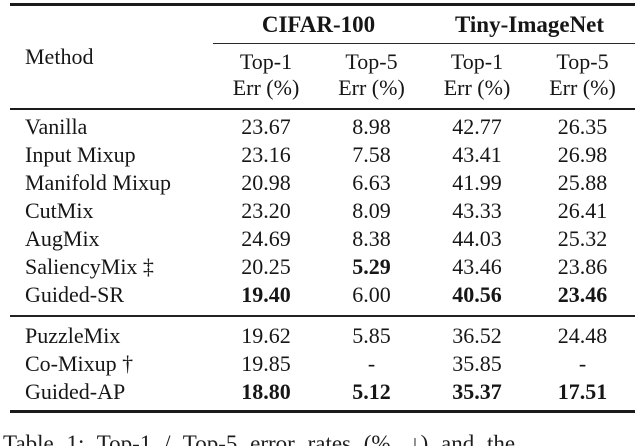 This screenshot has width=640, height=446. Describe the element at coordinates (62, 238) in the screenshot. I see `method-cell: AugMix` at that location.